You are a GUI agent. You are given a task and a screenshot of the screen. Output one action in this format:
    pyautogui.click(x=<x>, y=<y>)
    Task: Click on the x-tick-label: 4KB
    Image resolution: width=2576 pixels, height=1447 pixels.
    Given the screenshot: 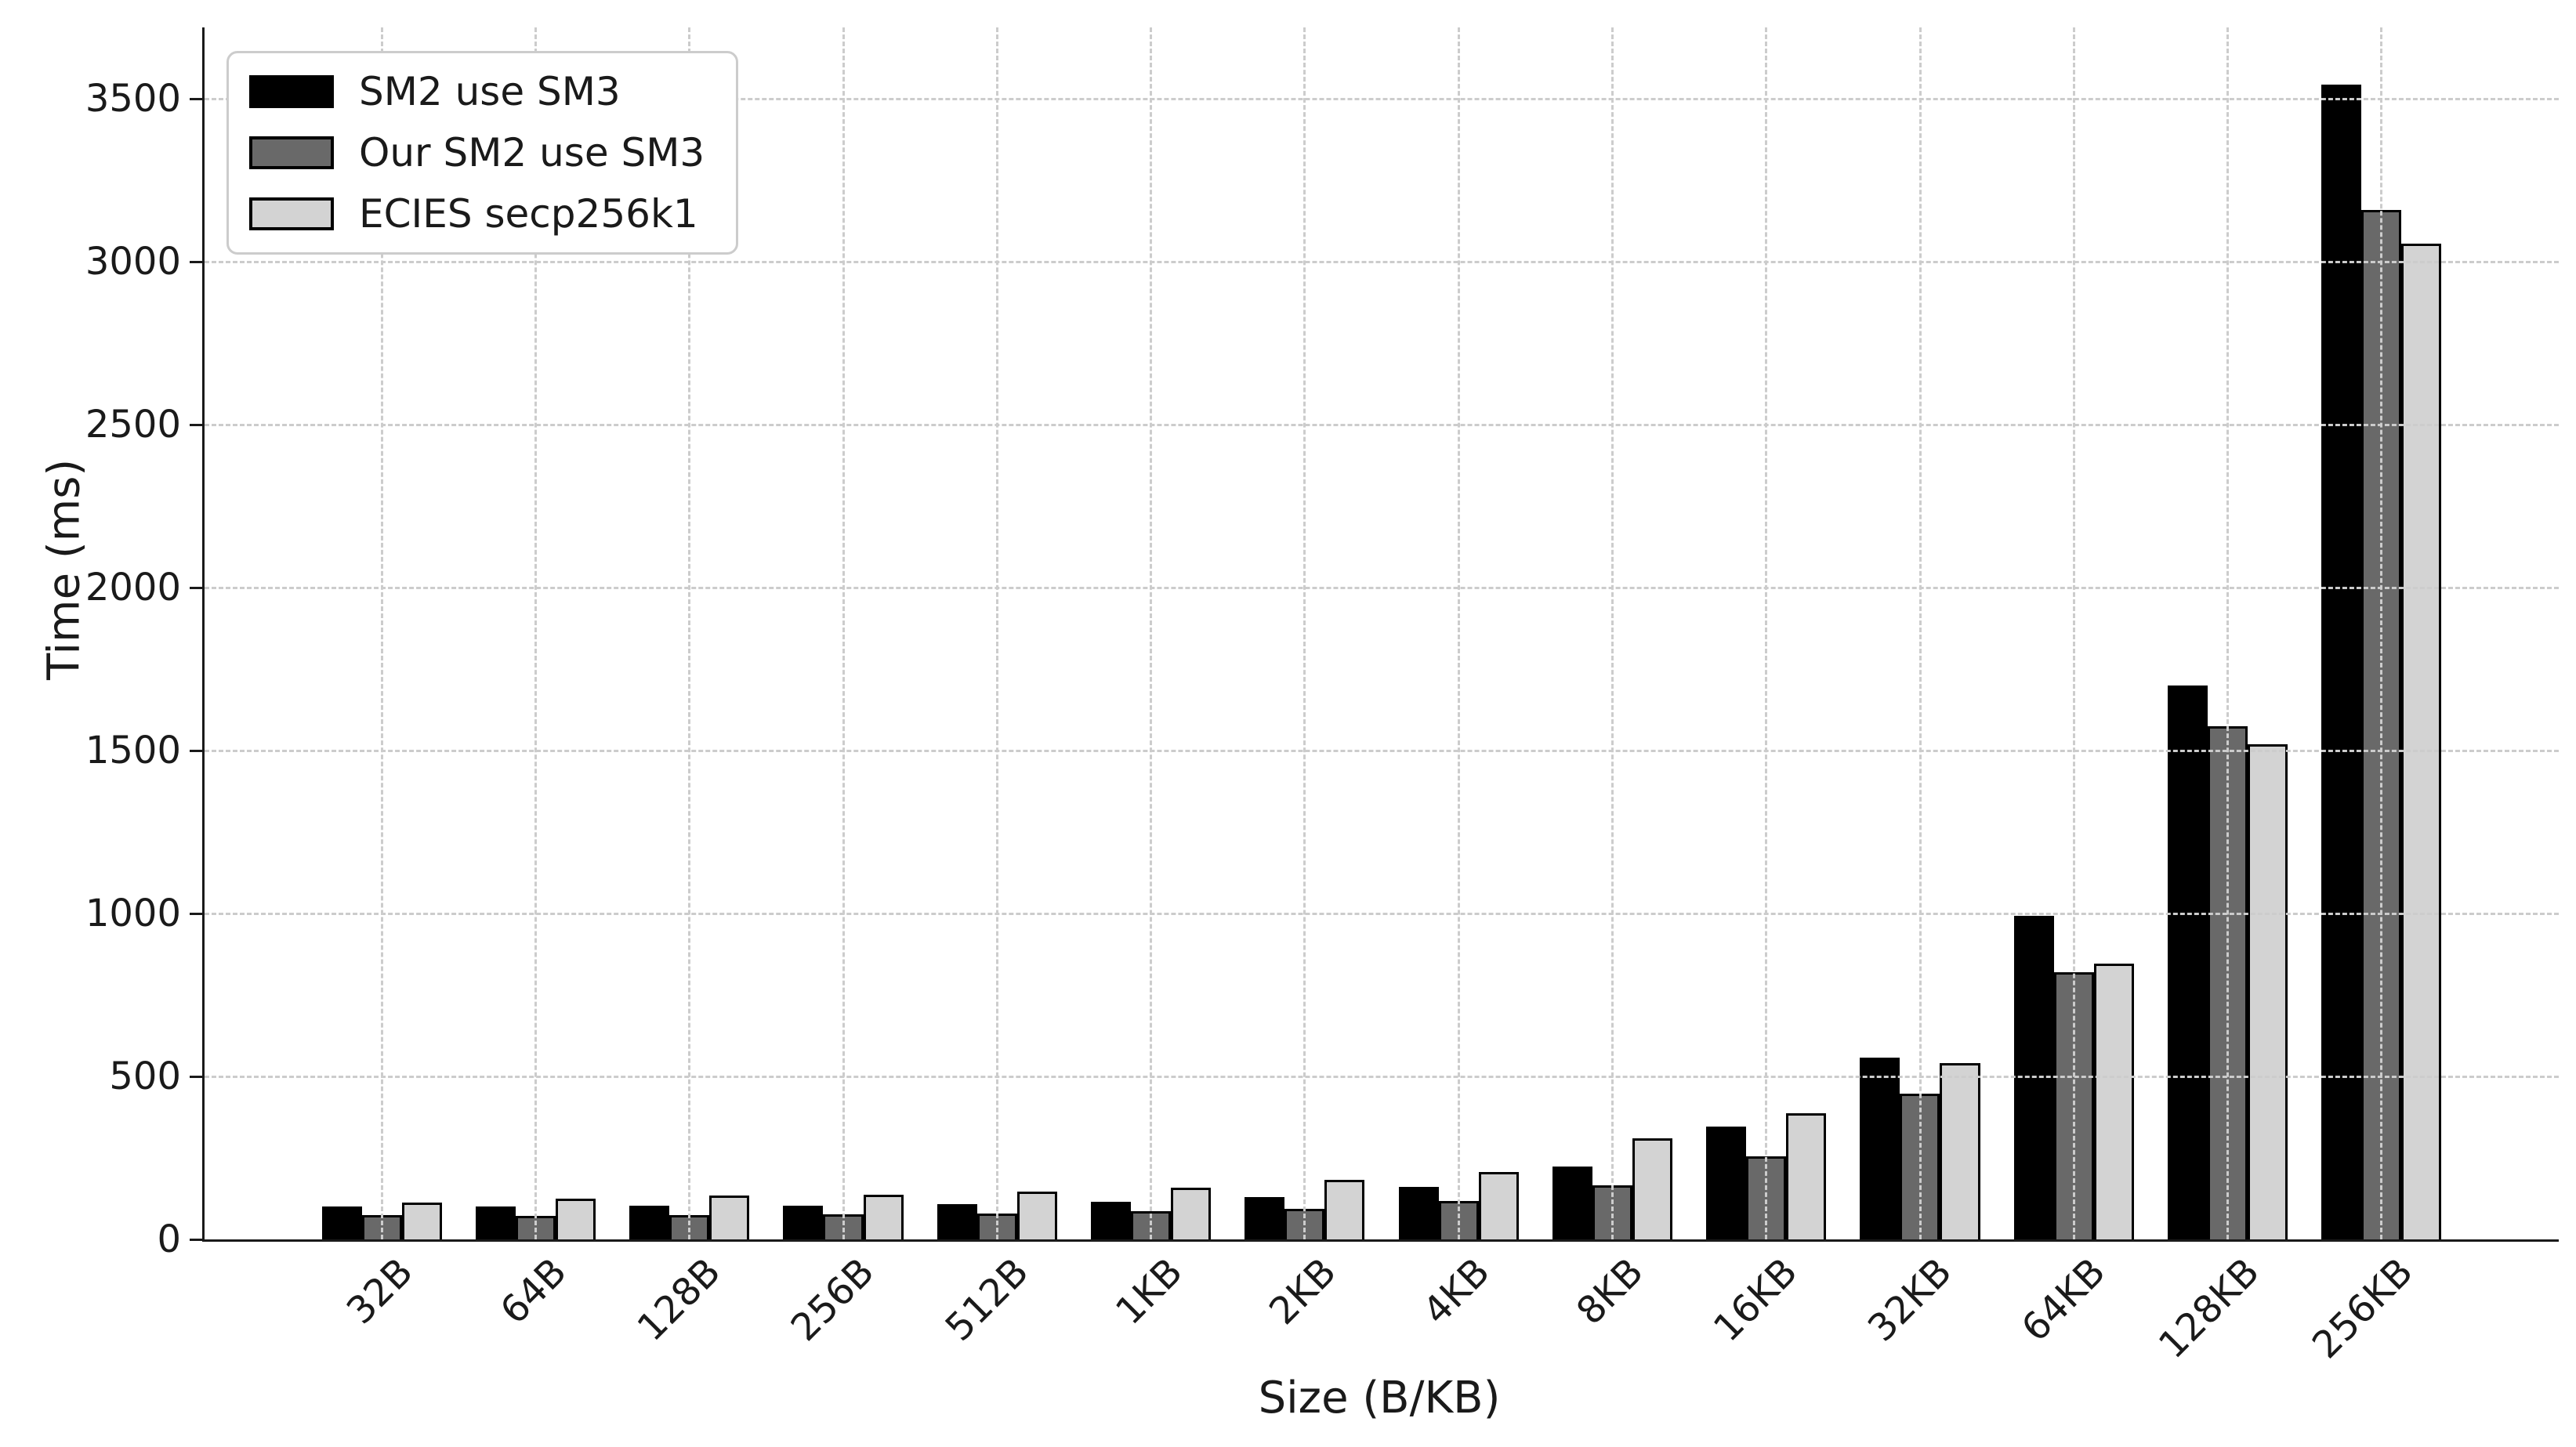 What is the action you would take?
    pyautogui.click(x=1456, y=1291)
    